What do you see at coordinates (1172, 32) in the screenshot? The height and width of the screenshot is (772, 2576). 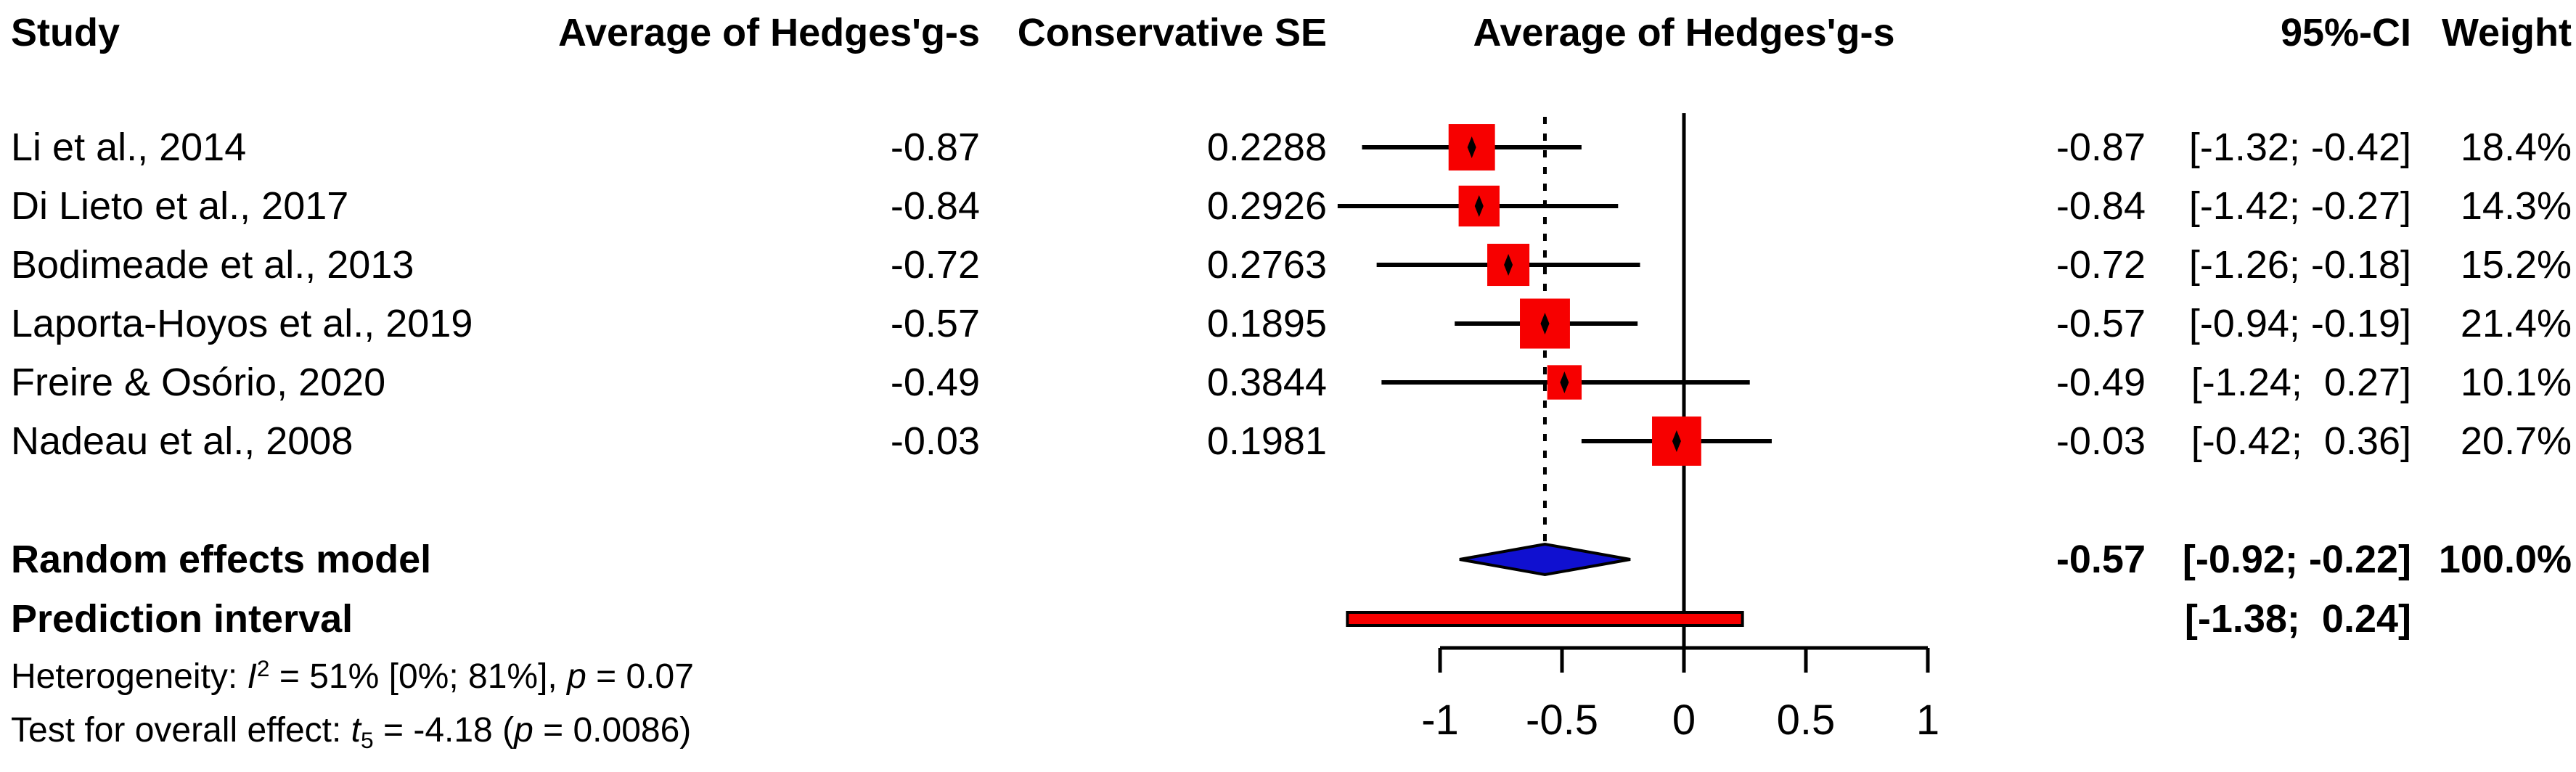 I see `column-header-se: Conservative SE` at bounding box center [1172, 32].